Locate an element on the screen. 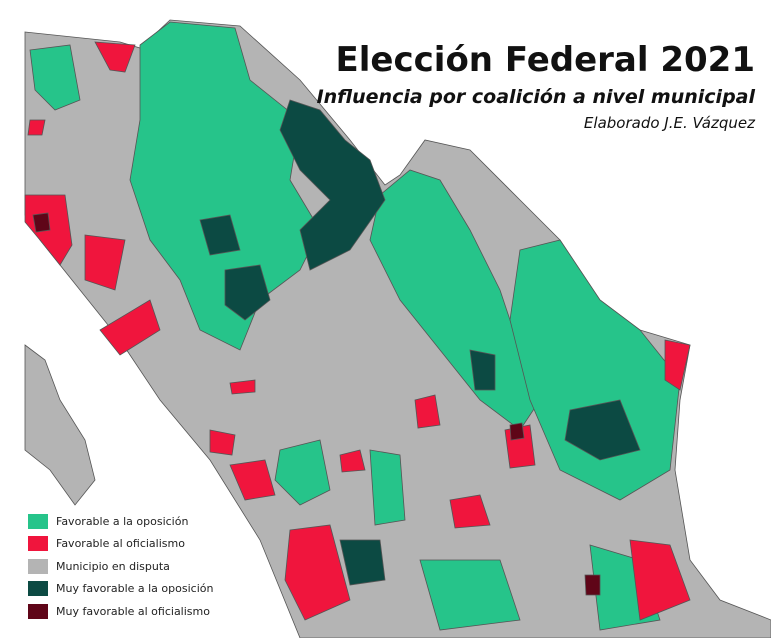 The height and width of the screenshot is (638, 771). legend-label: Muy favorable al oficialismo is located at coordinates (133, 611).